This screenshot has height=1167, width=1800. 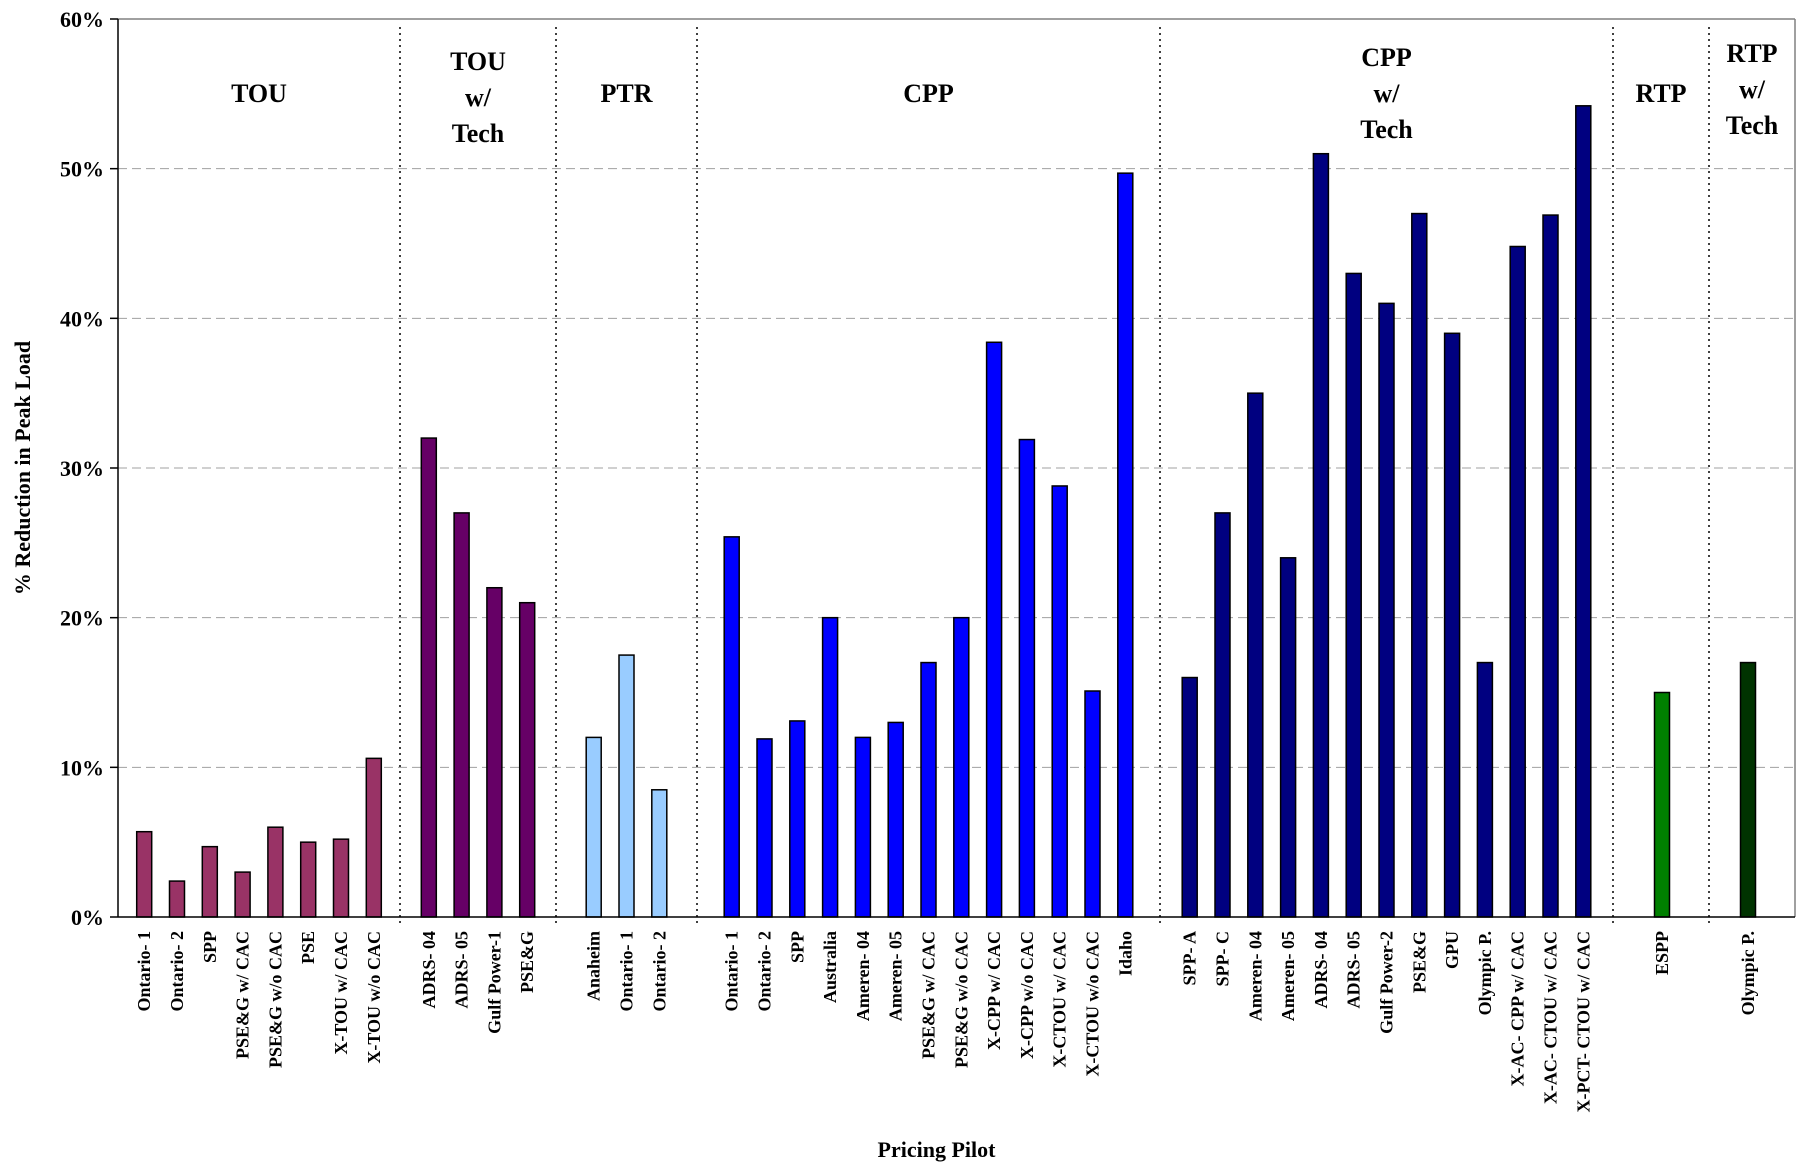 What do you see at coordinates (374, 997) in the screenshot?
I see `x-tick-label: X-TOU w/o CAC` at bounding box center [374, 997].